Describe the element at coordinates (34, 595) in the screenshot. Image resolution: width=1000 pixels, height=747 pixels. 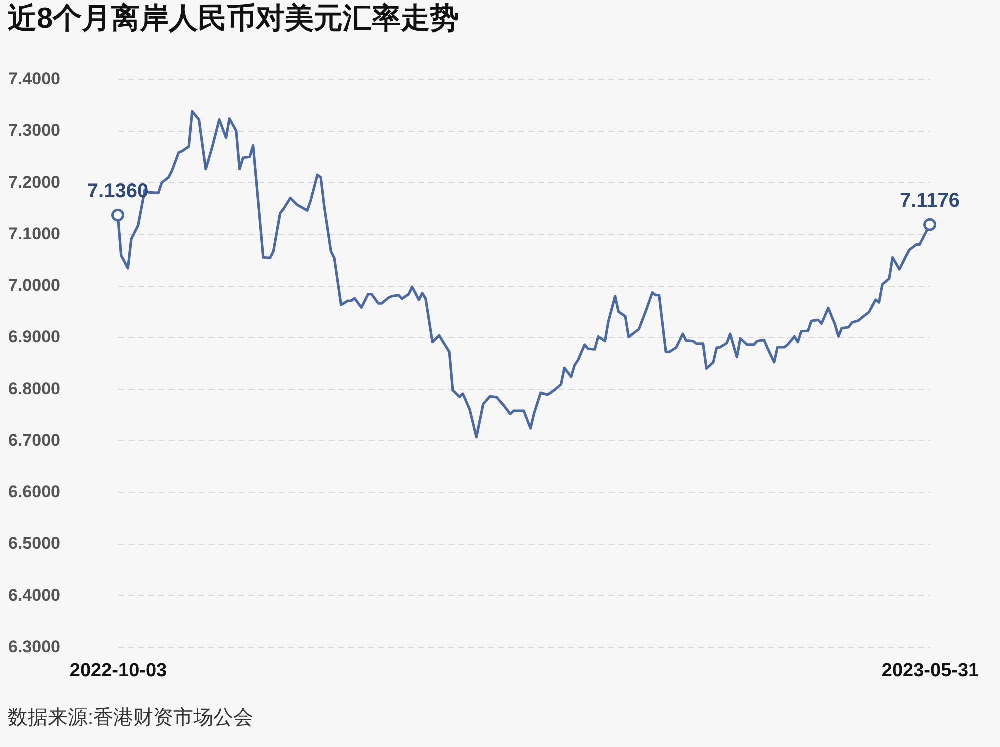
I see `y-tick-label: 6.4000` at that location.